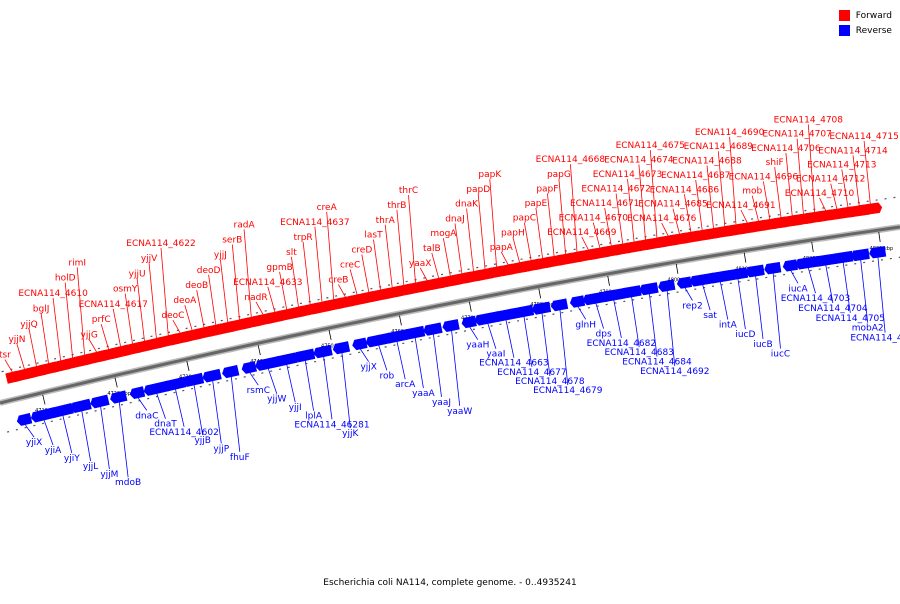  What do you see at coordinates (780, 355) in the screenshot?
I see `gene-label: iucC` at bounding box center [780, 355].